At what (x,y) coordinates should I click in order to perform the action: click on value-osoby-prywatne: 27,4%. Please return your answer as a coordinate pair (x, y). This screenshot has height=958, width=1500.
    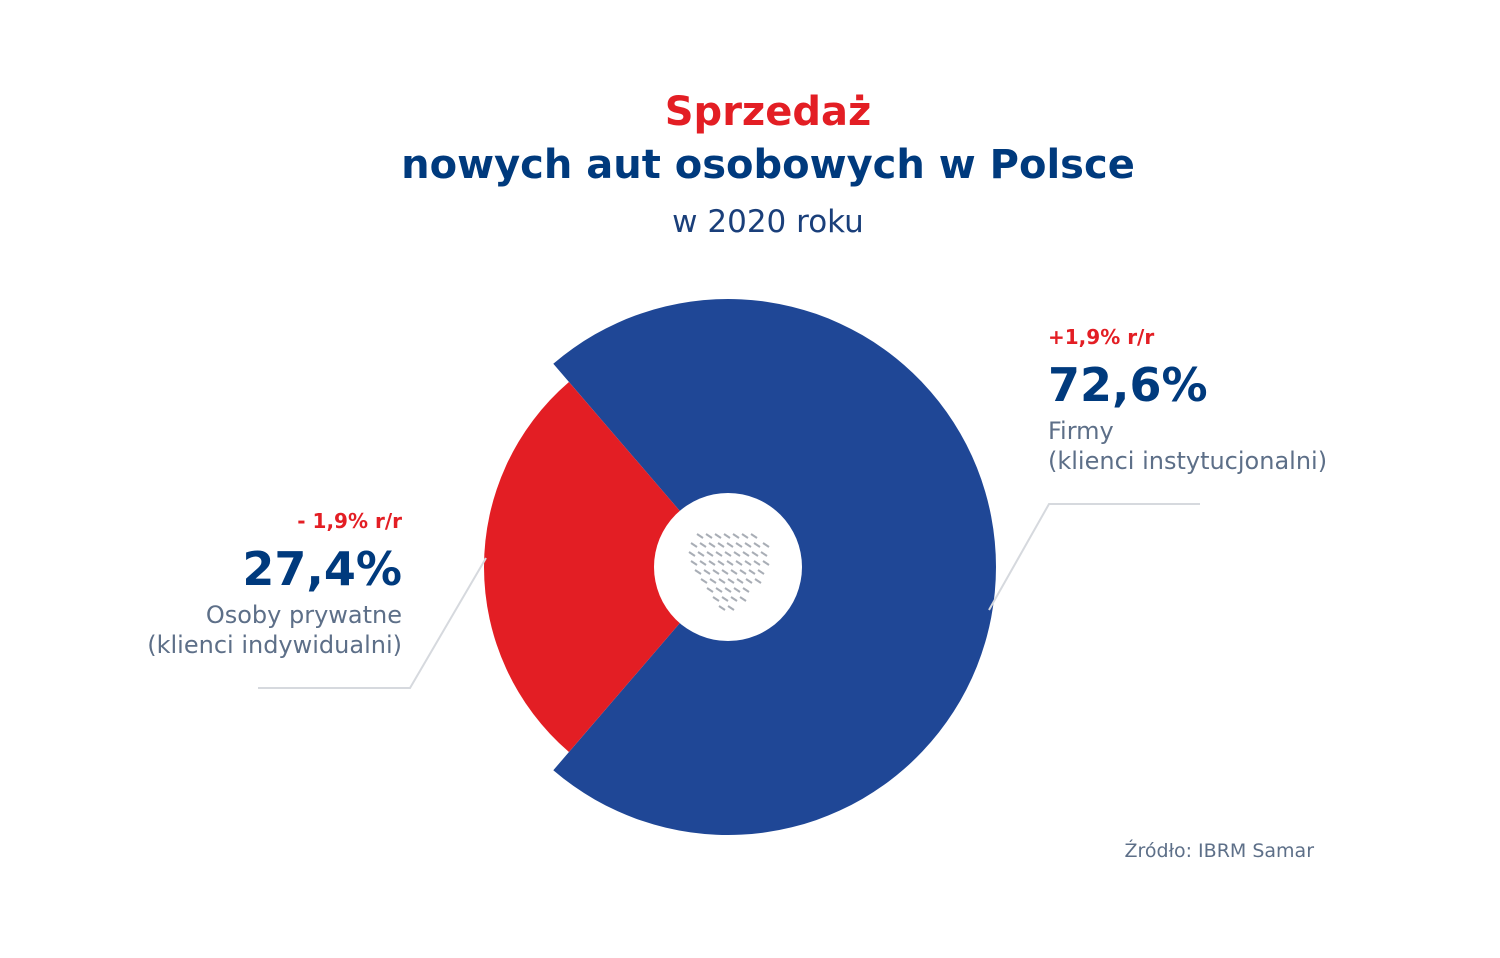
    Looking at the image, I should click on (322, 569).